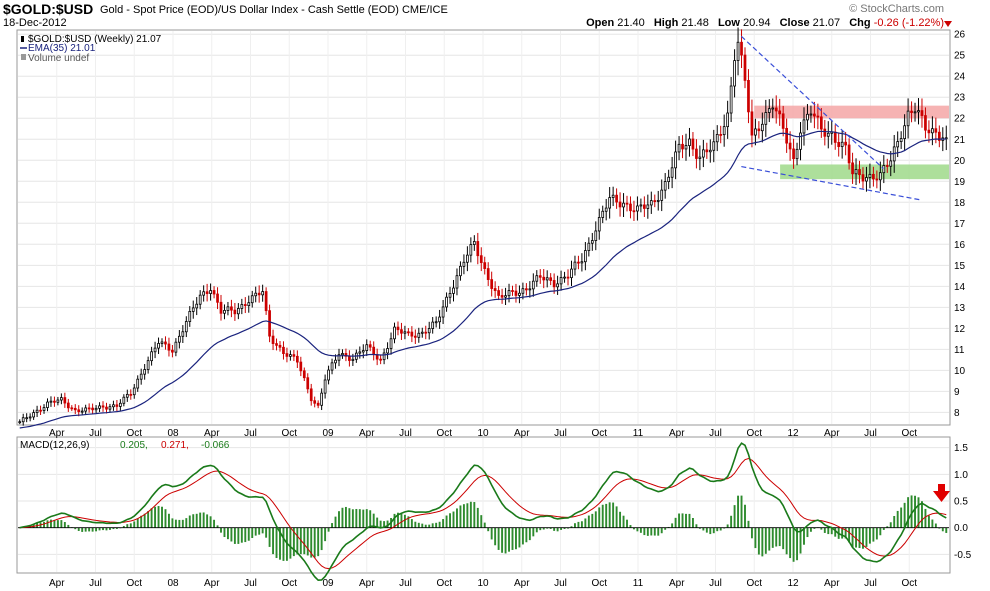 This screenshot has width=990, height=591. What do you see at coordinates (961, 475) in the screenshot?
I see `macd-y-tick-label: 1.0` at bounding box center [961, 475].